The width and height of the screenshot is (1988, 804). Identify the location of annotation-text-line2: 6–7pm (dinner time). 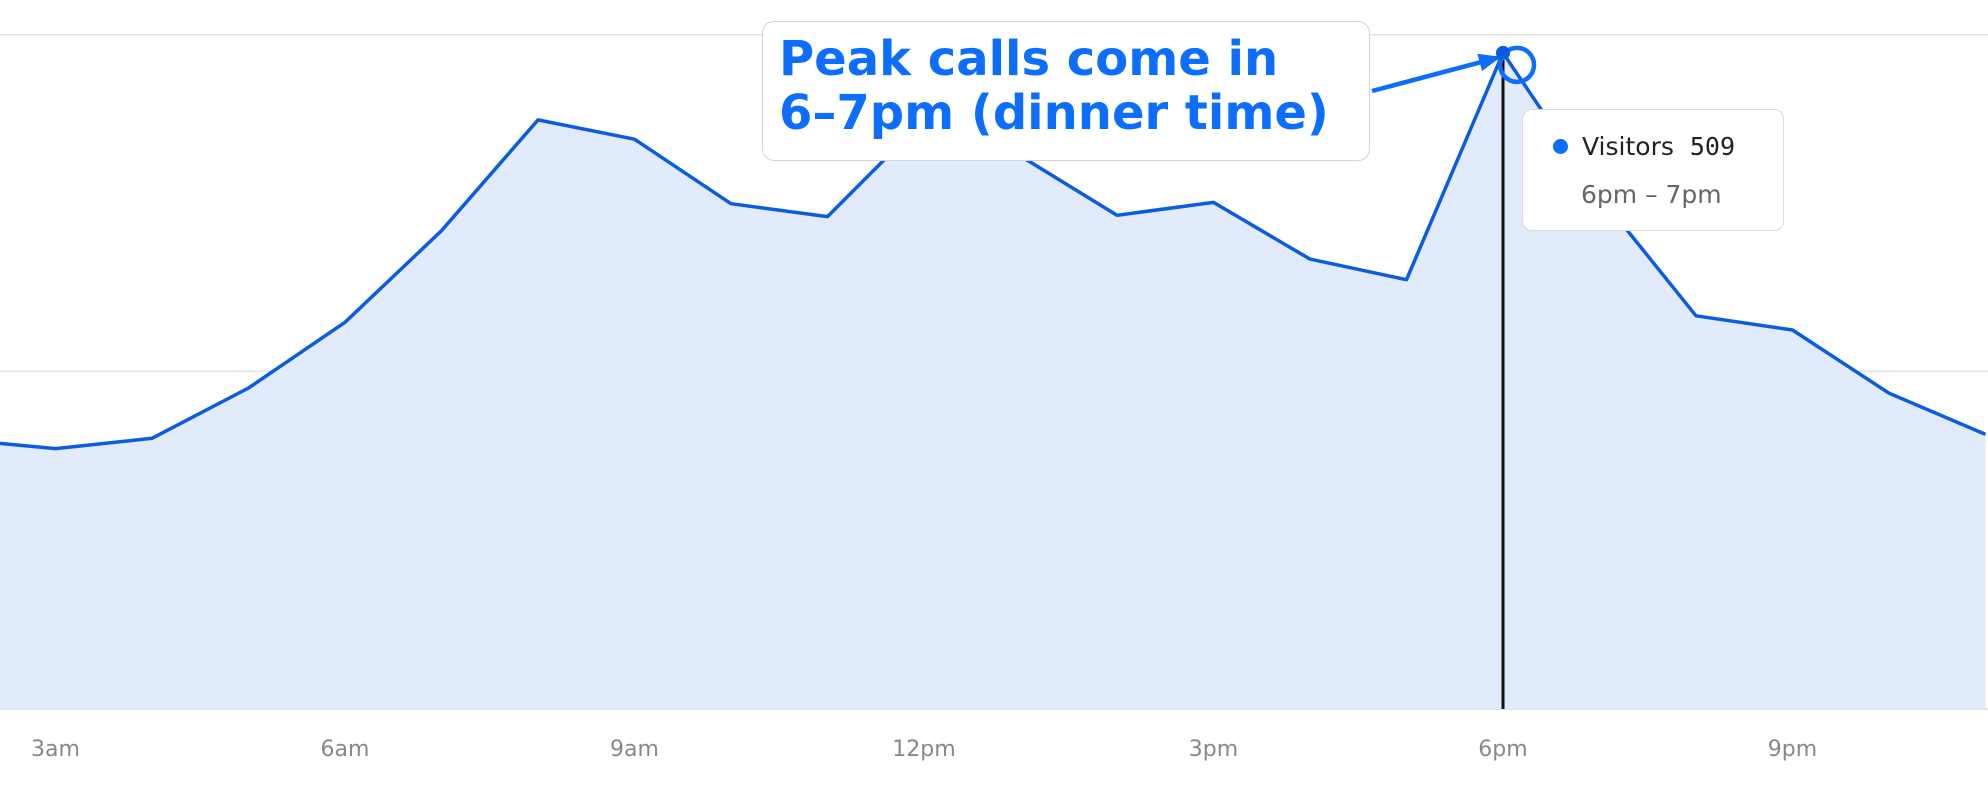
(1054, 113).